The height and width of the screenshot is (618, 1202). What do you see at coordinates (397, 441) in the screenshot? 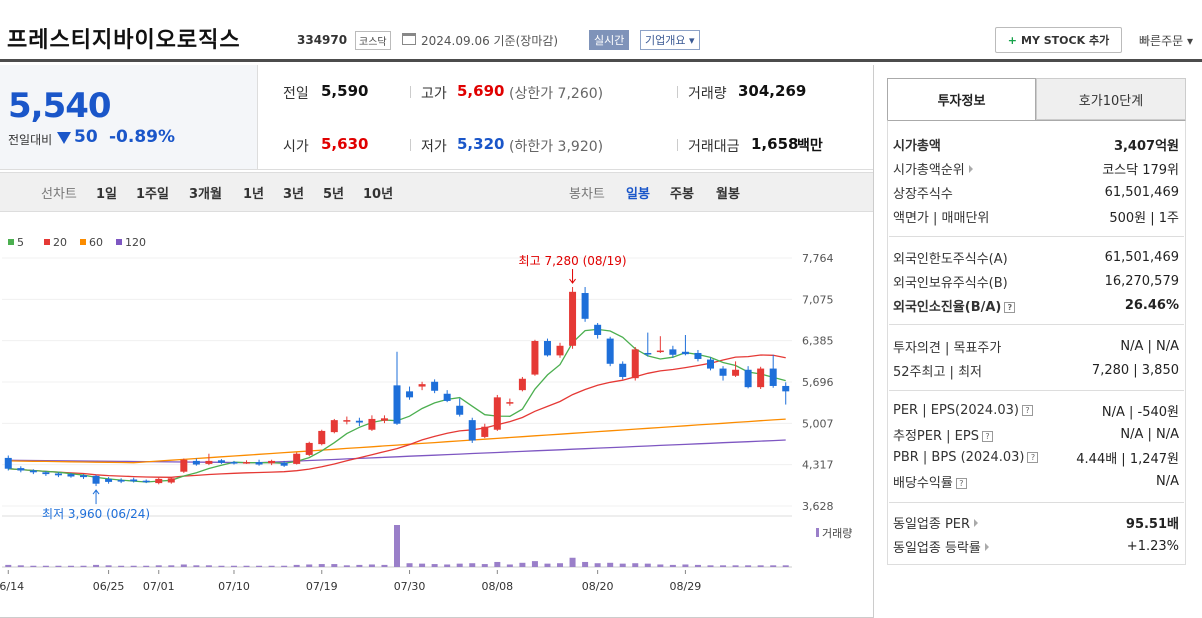
I see `ma60-line` at bounding box center [397, 441].